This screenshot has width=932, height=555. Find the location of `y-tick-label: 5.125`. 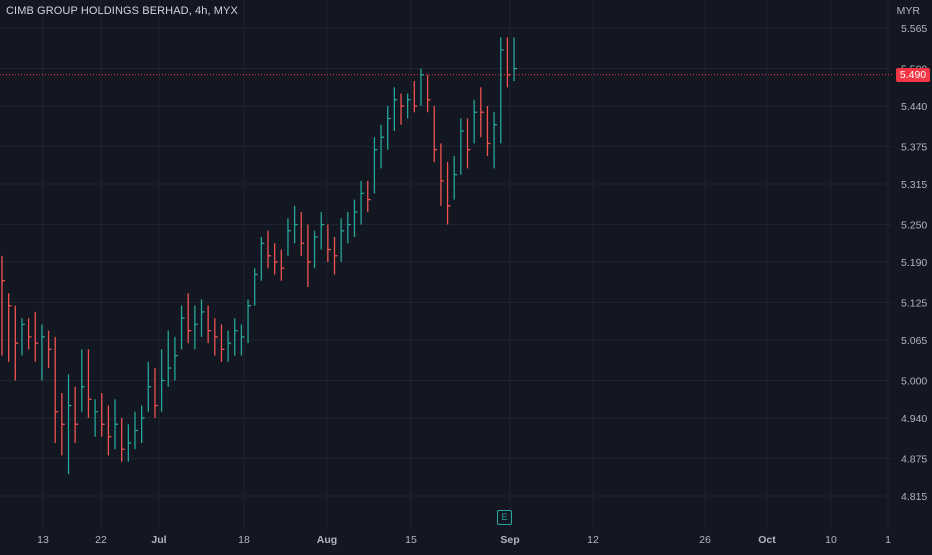

y-tick-label: 5.125 is located at coordinates (914, 304).